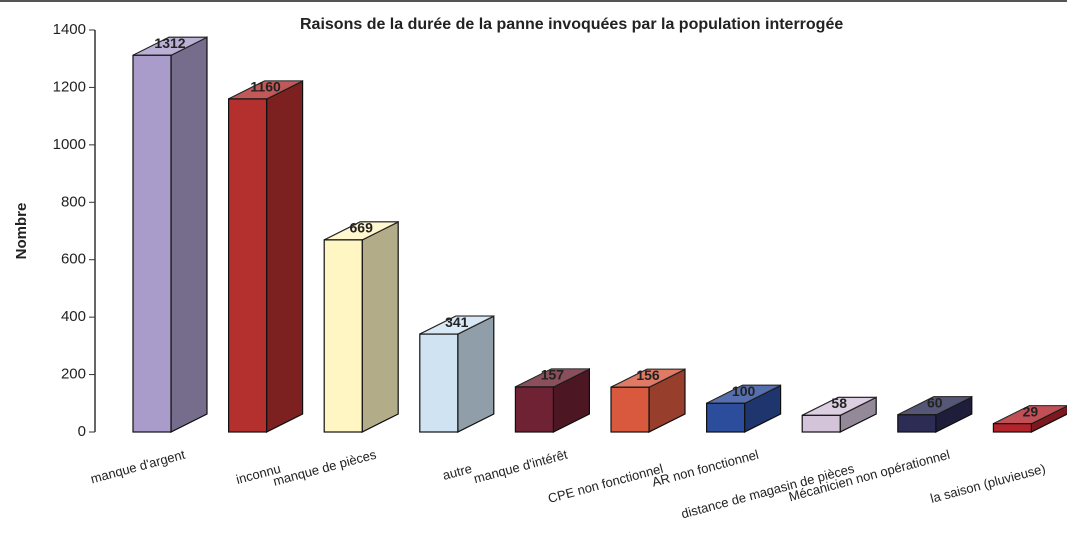 The image size is (1067, 545). Describe the element at coordinates (69, 29) in the screenshot. I see `y-tick-label: 1400` at that location.